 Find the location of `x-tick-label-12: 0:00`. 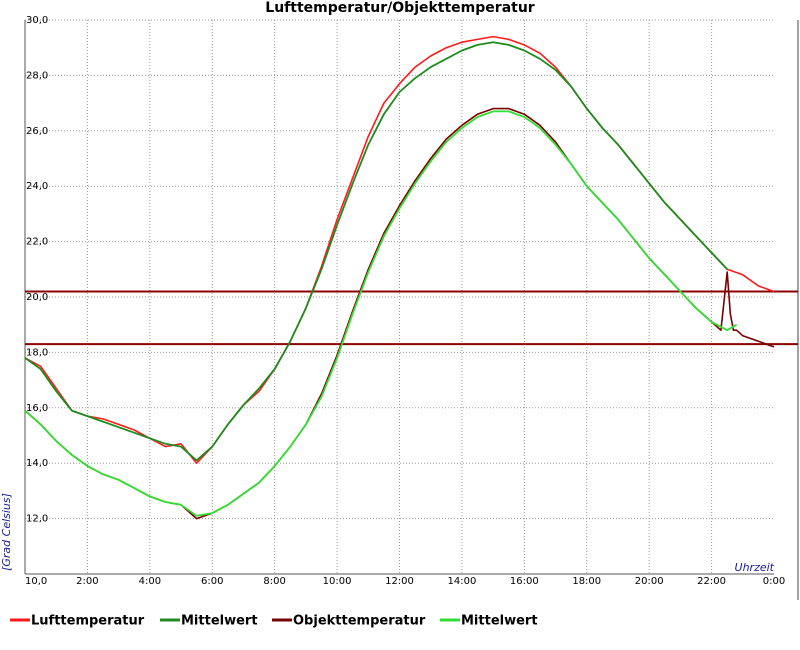

x-tick-label-12: 0:00 is located at coordinates (774, 581).